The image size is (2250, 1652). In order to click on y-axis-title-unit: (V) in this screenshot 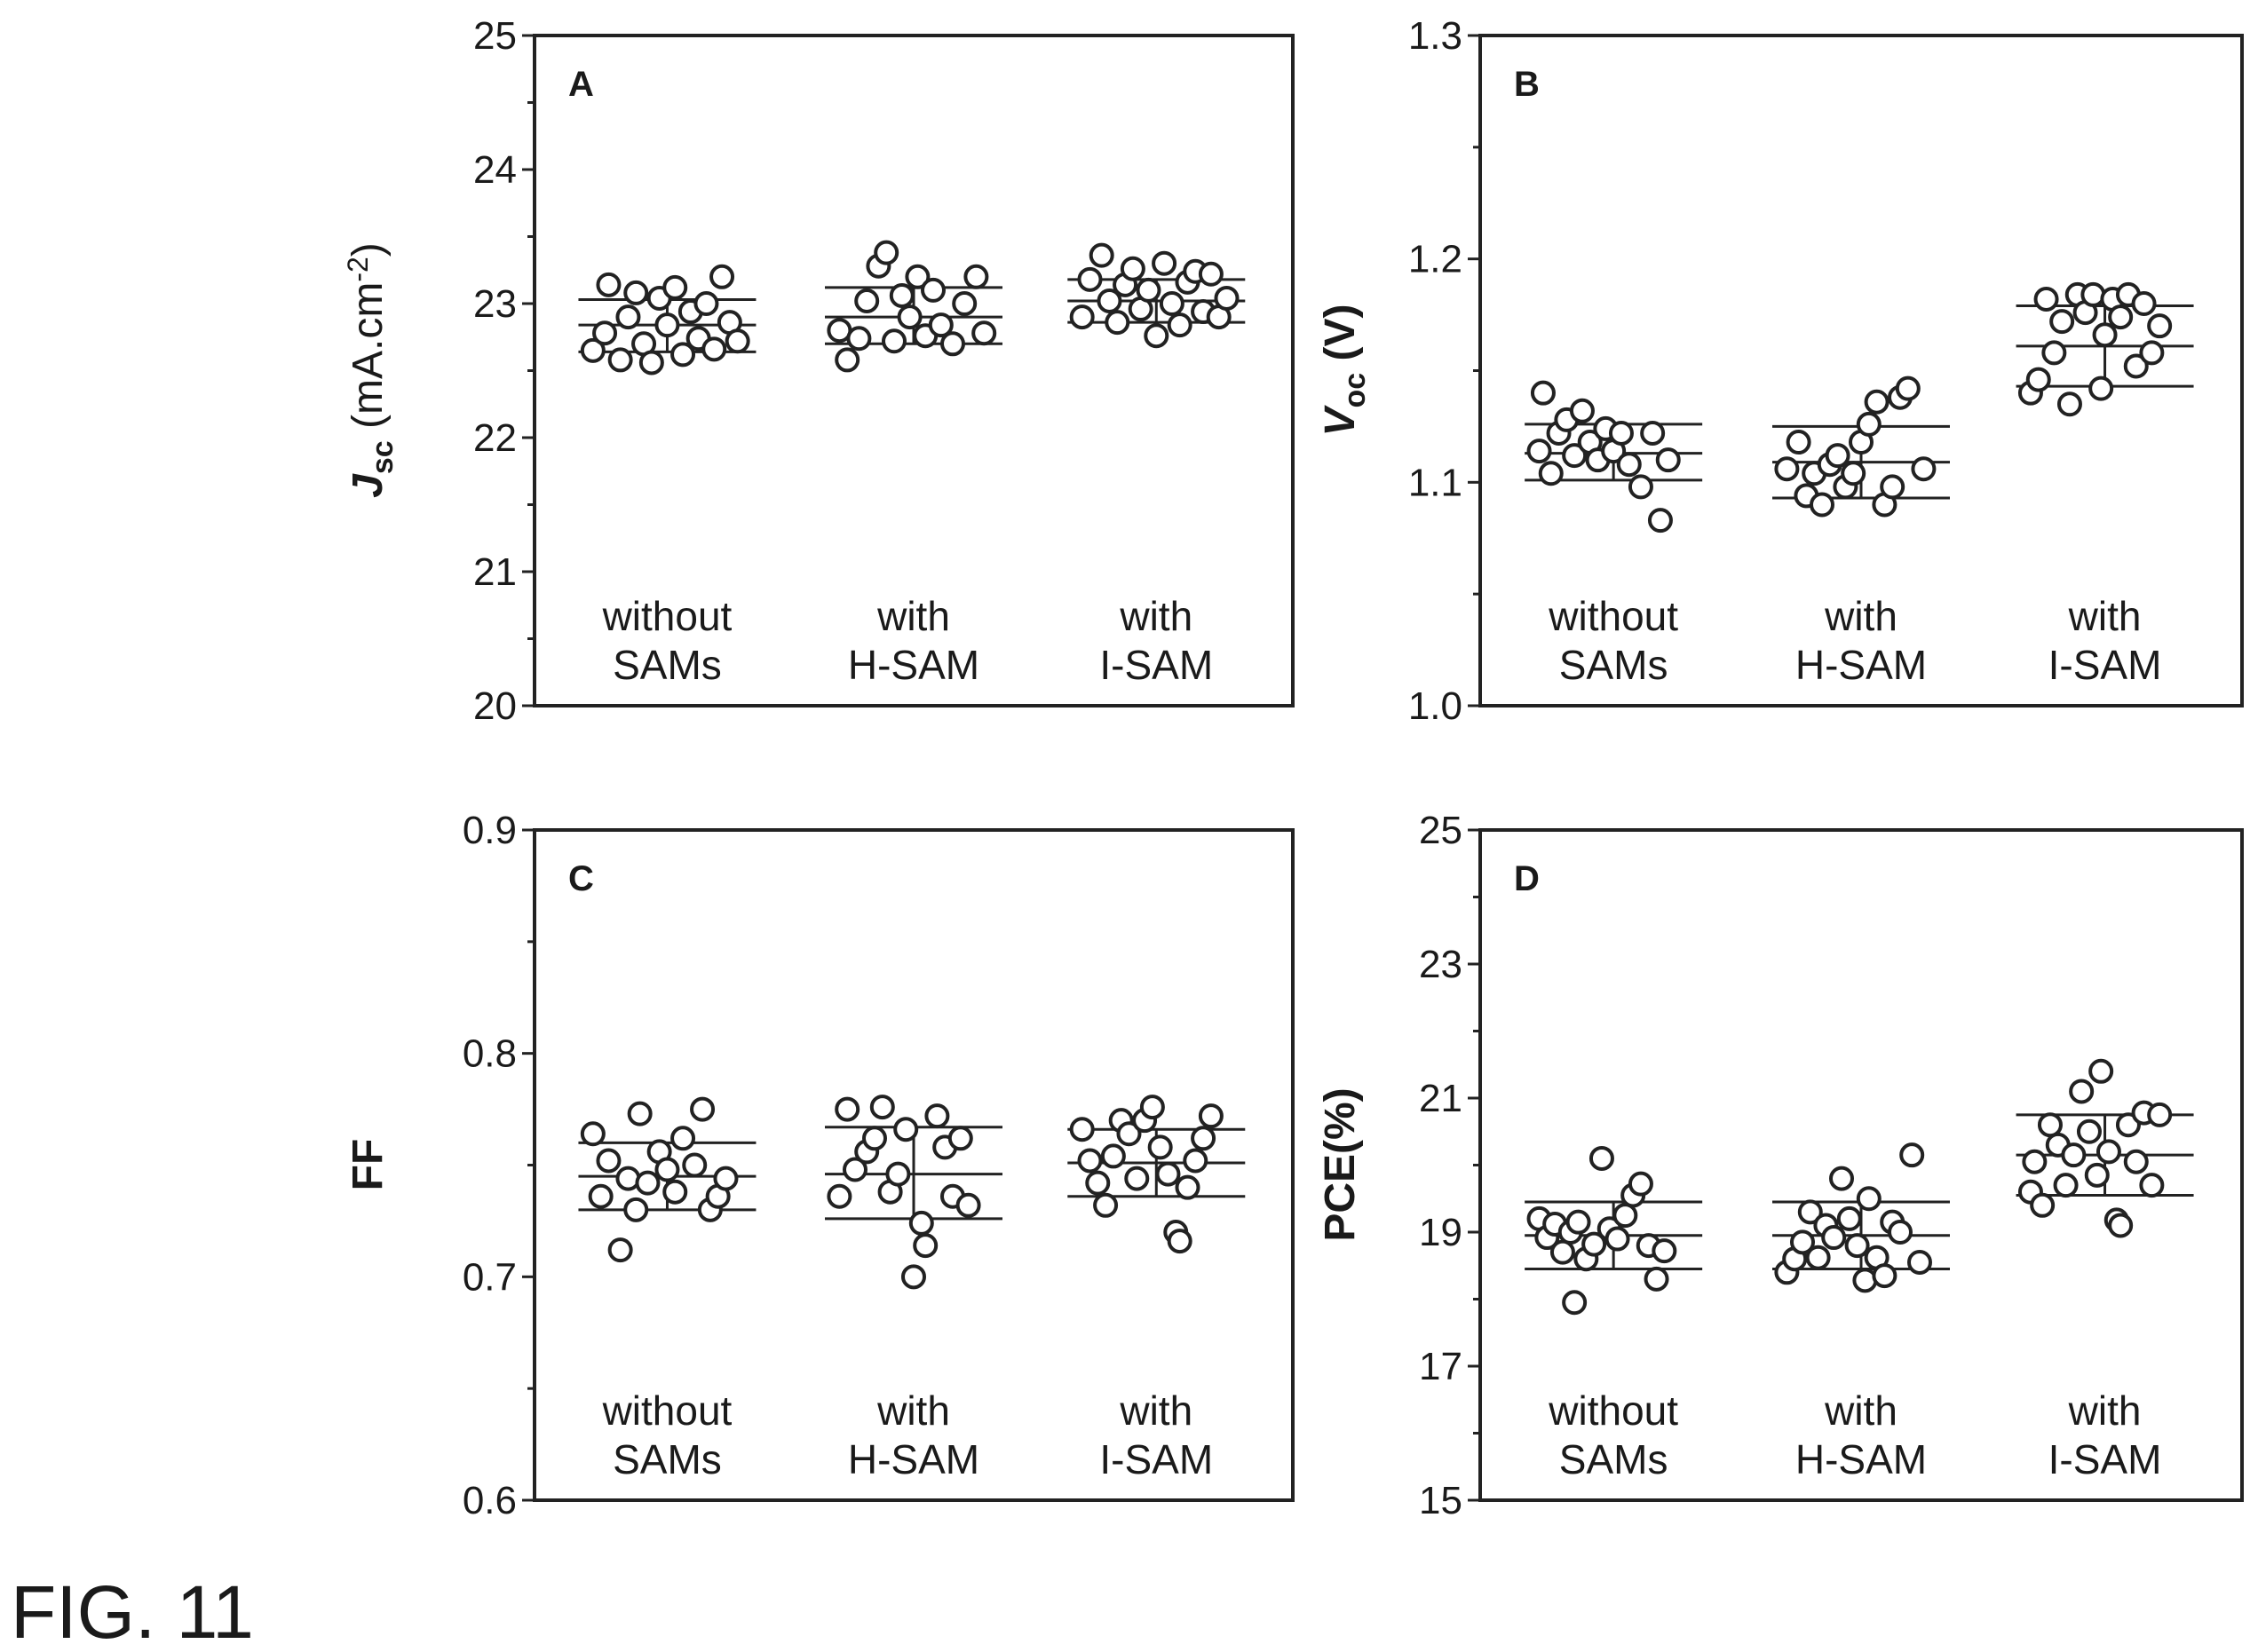, I will do `click(1340, 338)`.